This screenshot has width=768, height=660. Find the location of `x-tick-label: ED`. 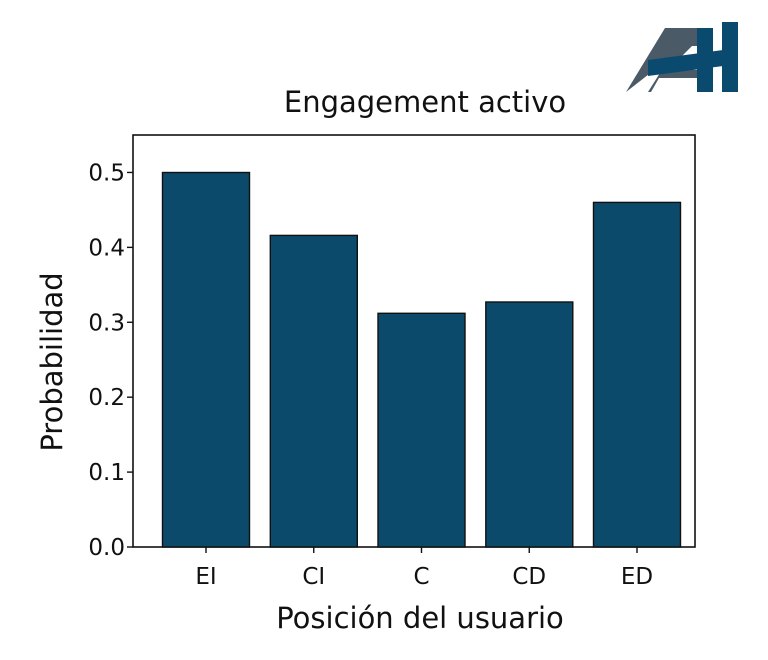

x-tick-label: ED is located at coordinates (637, 577).